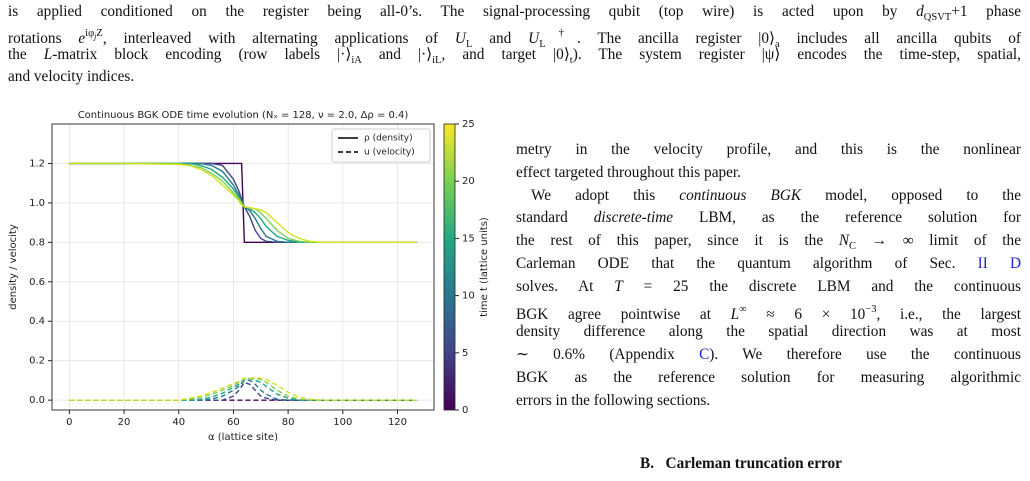  Describe the element at coordinates (449, 267) in the screenshot. I see `colorbar` at that location.